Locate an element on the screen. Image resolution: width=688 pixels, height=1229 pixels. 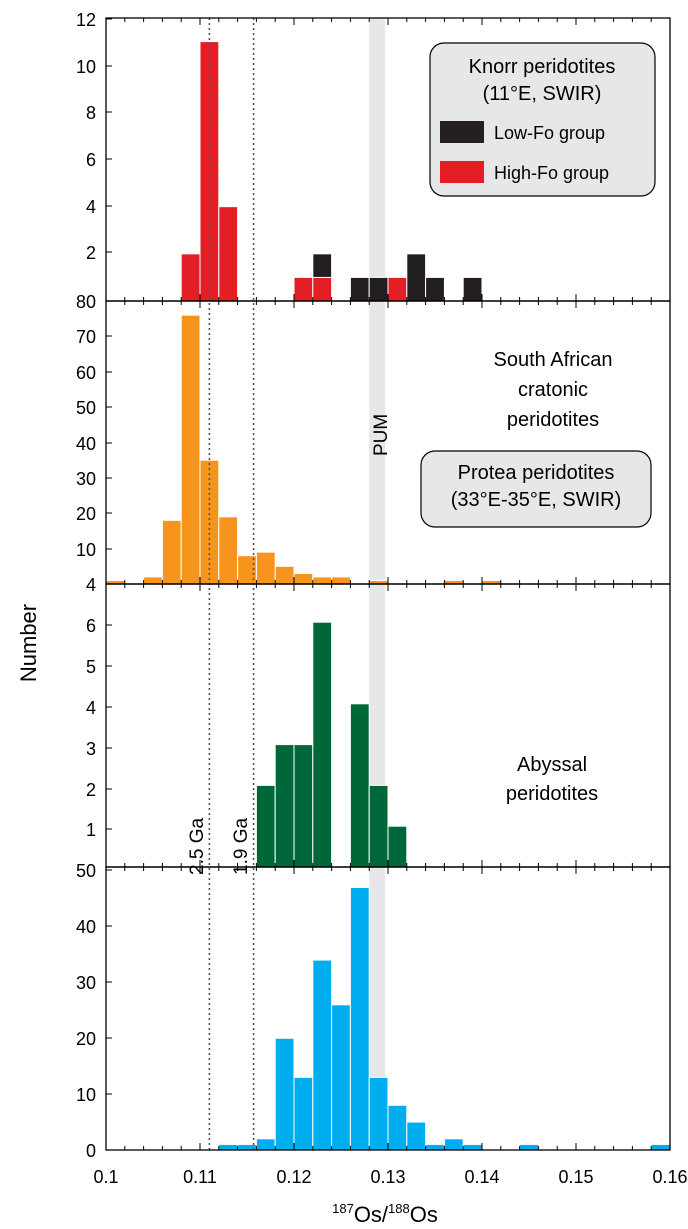
y-tick-label-knorr-5: 12 is located at coordinates (86, 20).